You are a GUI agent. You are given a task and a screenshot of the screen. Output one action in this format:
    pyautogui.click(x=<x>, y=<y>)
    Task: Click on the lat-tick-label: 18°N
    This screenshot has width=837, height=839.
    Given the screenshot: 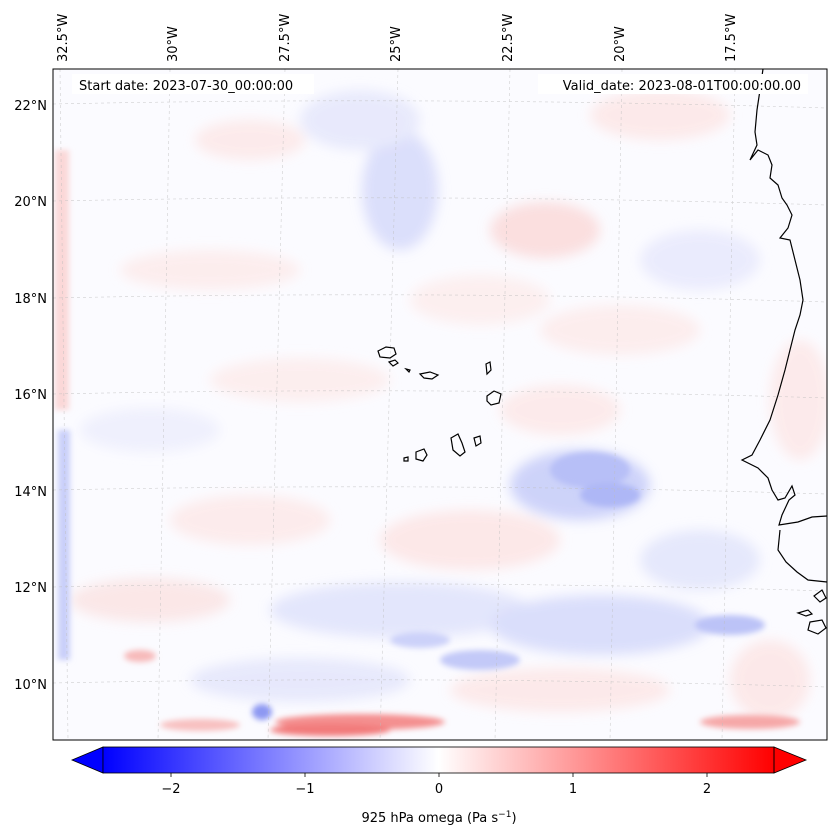 What is the action you would take?
    pyautogui.click(x=30, y=299)
    